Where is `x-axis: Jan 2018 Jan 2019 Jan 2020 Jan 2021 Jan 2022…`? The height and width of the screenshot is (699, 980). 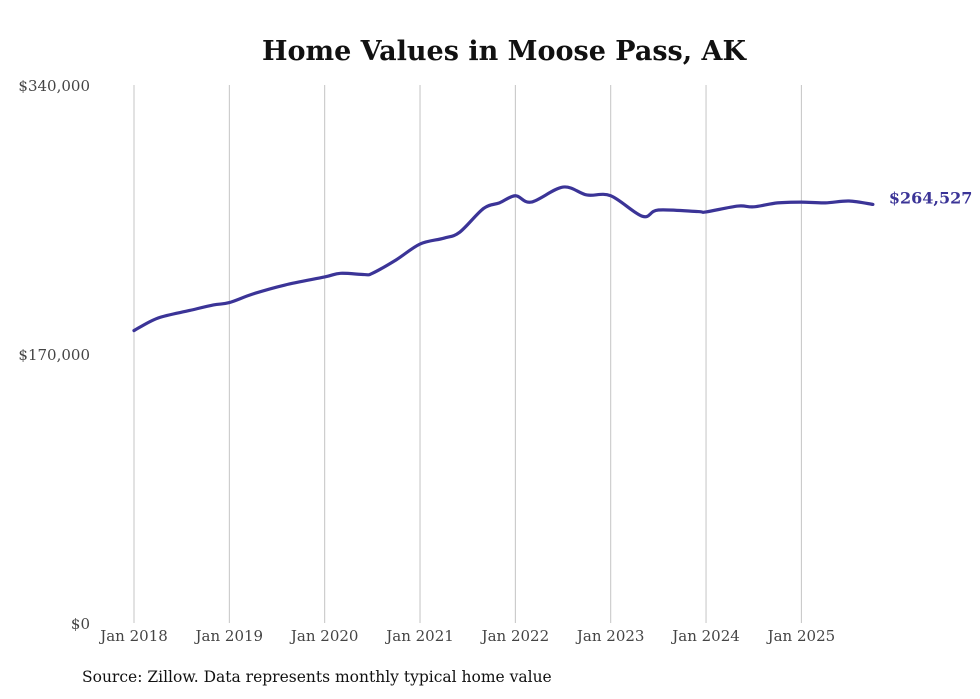
x-axis: Jan 2018 Jan 2019 Jan 2020 Jan 2021 Jan 2022… is located at coordinates (466, 636).